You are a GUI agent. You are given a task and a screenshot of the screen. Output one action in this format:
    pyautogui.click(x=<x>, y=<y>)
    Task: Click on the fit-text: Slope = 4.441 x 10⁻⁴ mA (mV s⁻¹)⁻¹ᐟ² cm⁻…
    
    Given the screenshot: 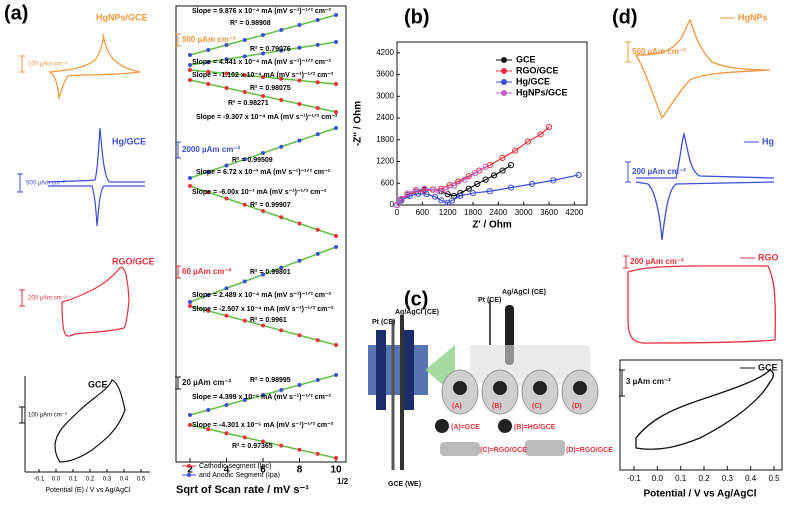 What is the action you would take?
    pyautogui.click(x=262, y=62)
    